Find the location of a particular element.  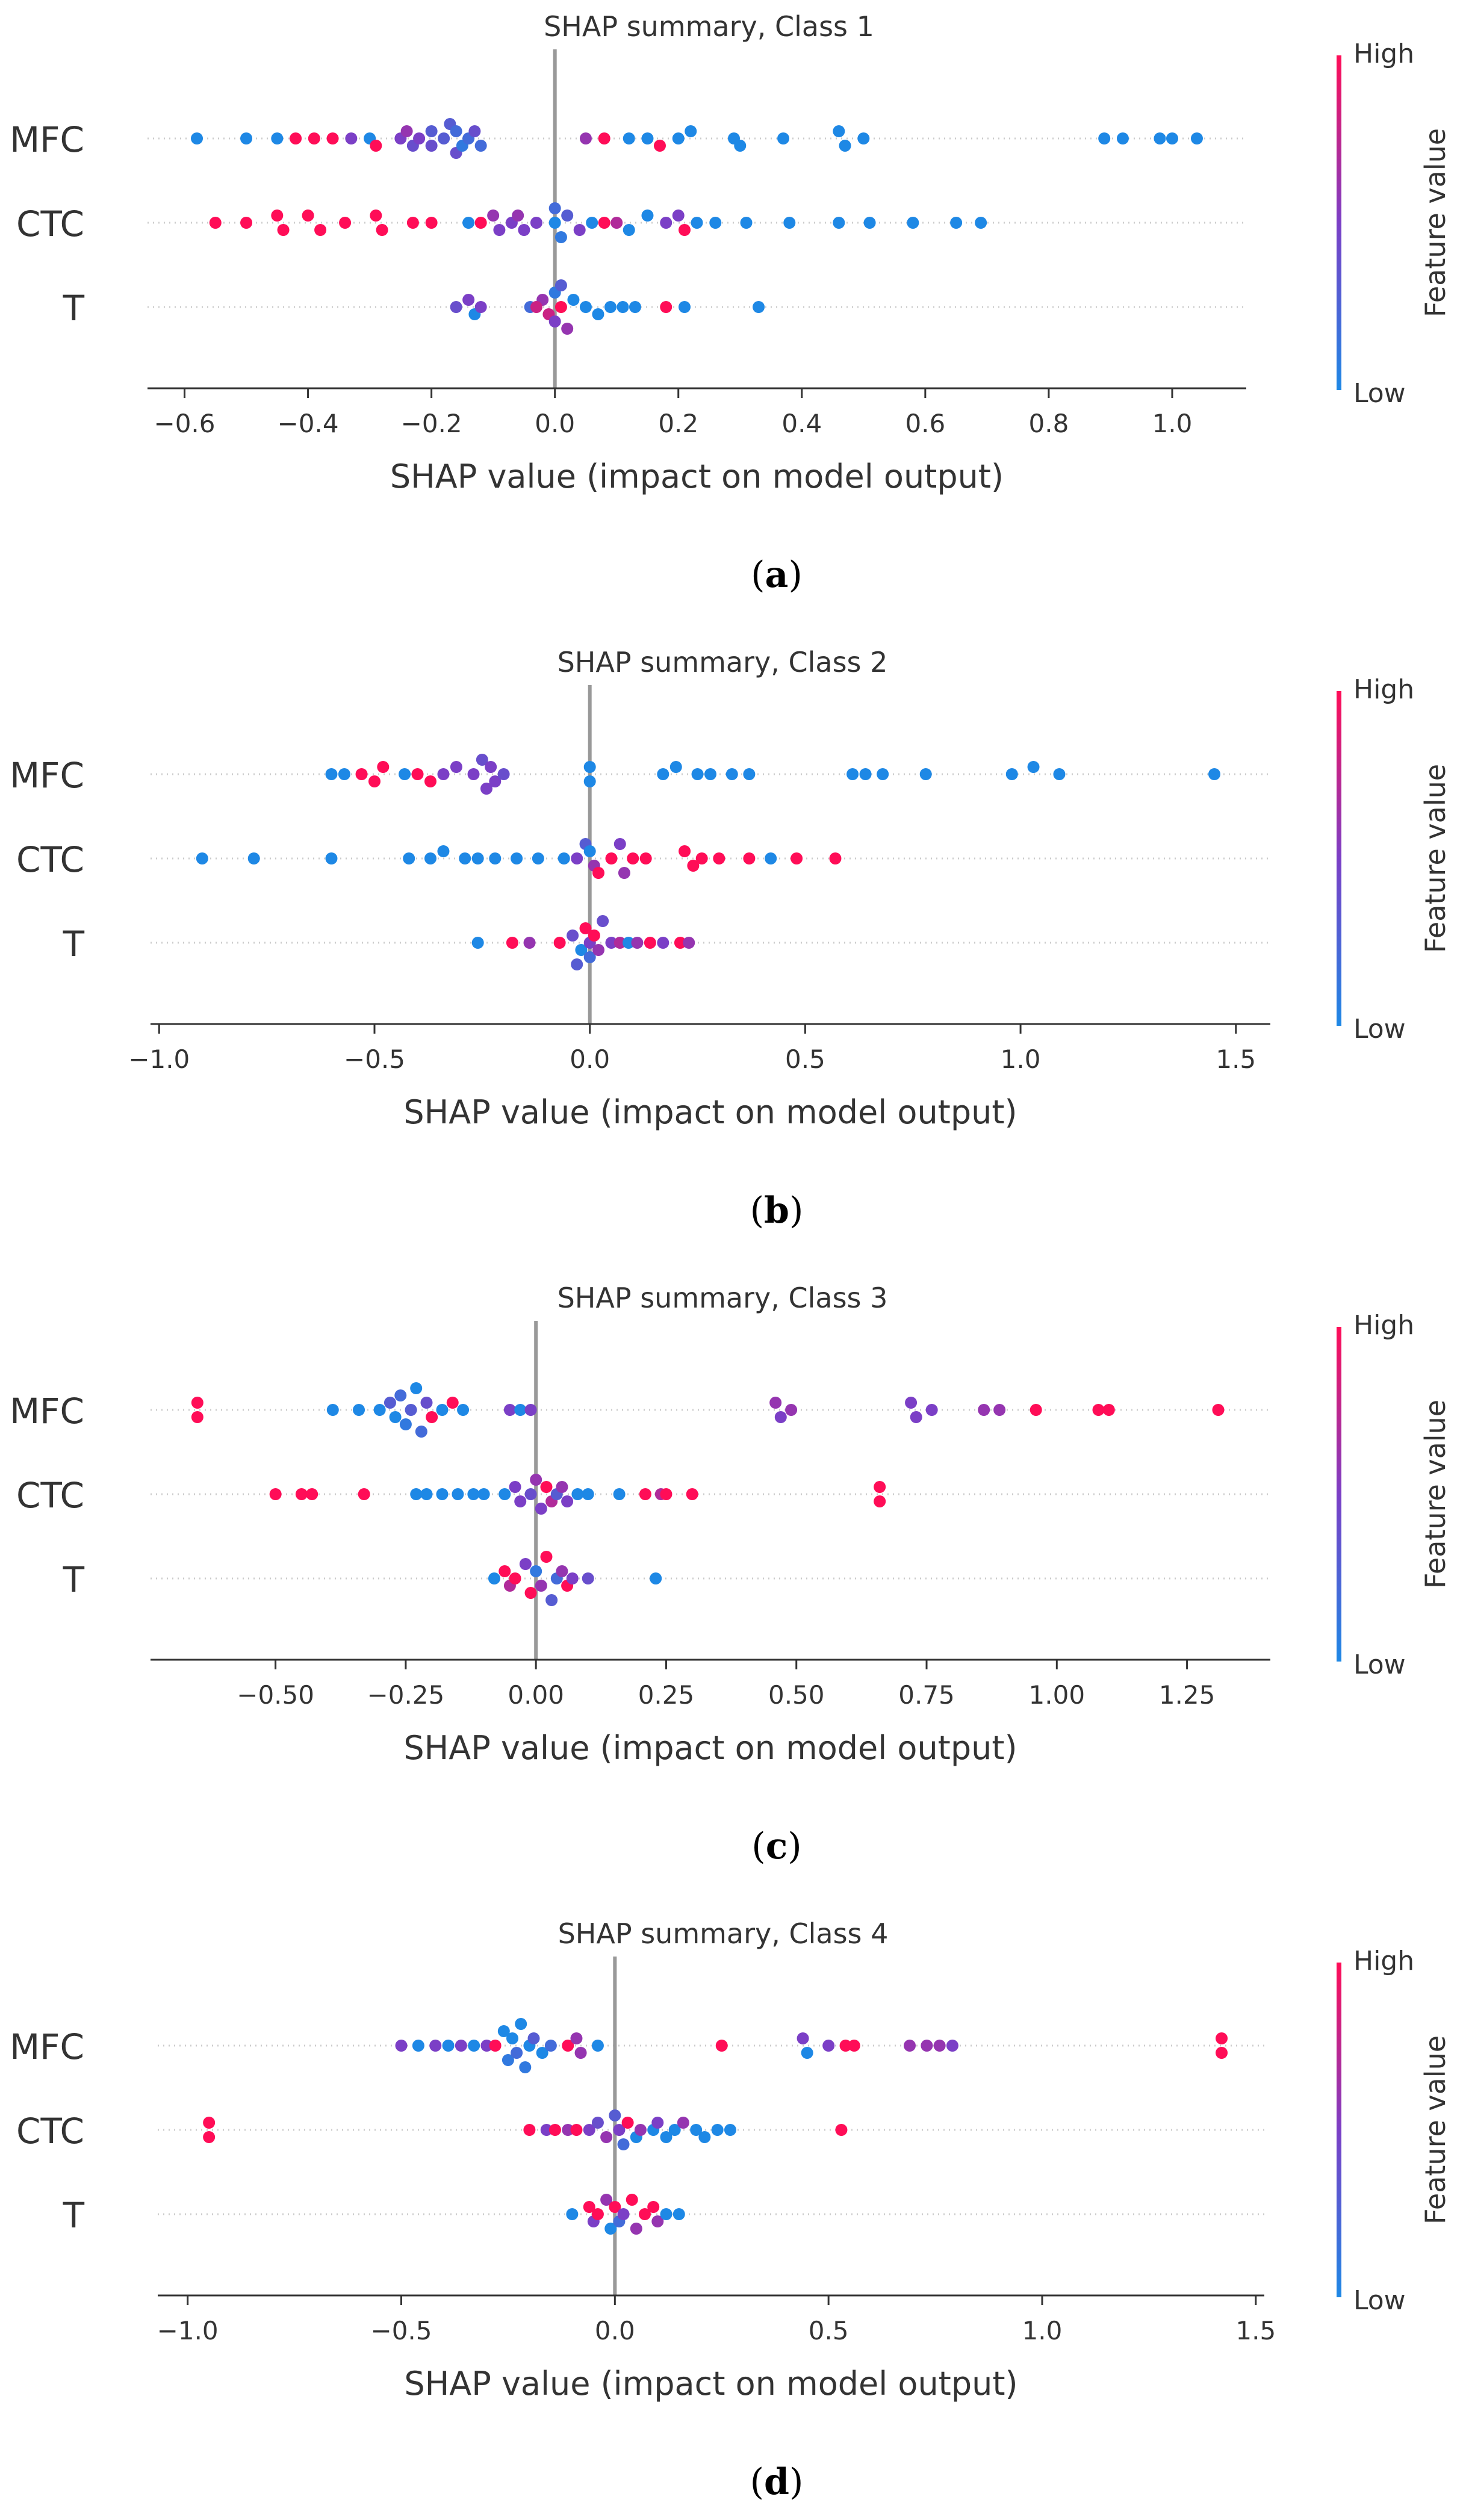

x-tick-label: −0.25 is located at coordinates (406, 1695).